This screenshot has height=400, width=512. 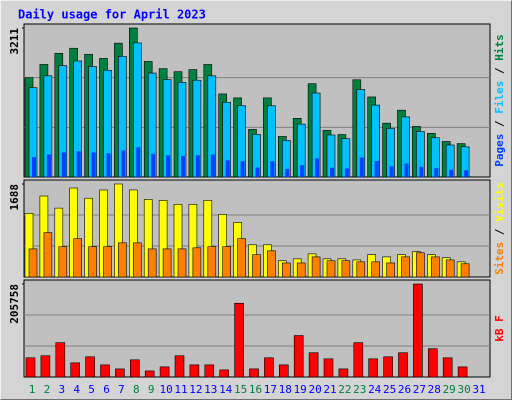 What do you see at coordinates (226, 389) in the screenshot?
I see `x-tick-label: 14` at bounding box center [226, 389].